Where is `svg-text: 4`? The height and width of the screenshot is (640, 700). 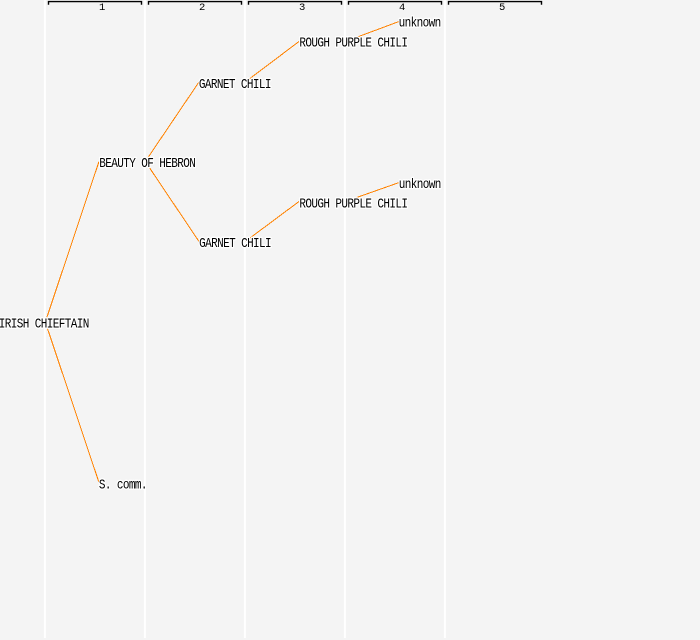 svg-text: 4 is located at coordinates (402, 8).